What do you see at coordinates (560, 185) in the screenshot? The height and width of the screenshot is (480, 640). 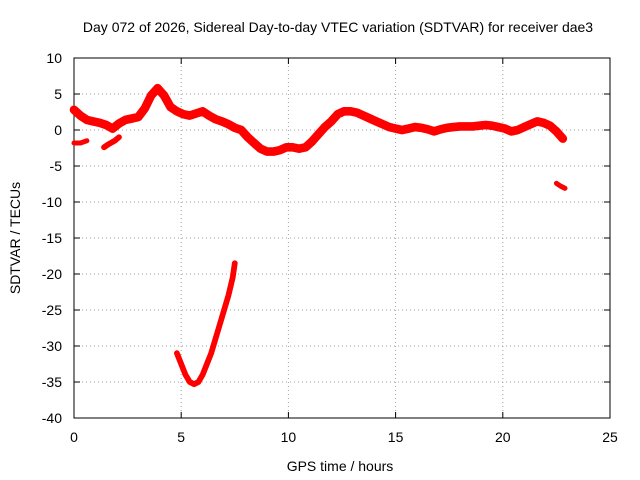 I see `series-late-fragment` at bounding box center [560, 185].